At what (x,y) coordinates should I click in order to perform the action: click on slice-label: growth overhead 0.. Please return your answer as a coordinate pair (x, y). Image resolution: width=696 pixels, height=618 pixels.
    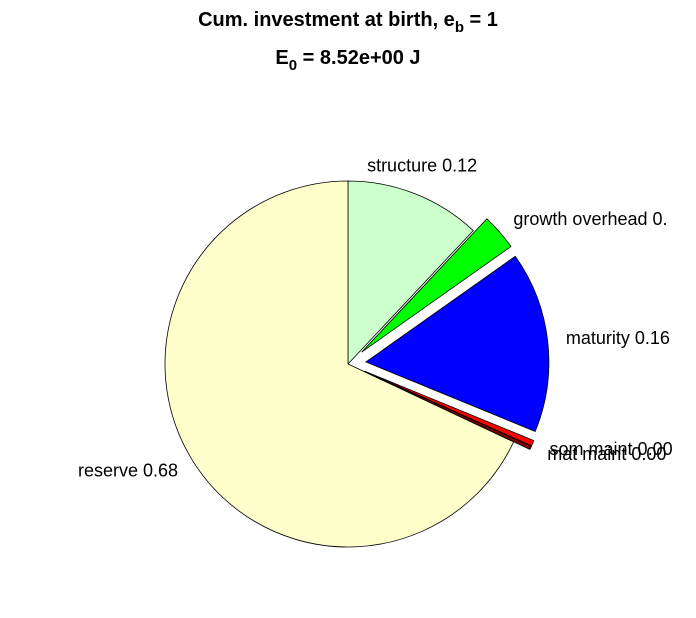
    Looking at the image, I should click on (590, 219).